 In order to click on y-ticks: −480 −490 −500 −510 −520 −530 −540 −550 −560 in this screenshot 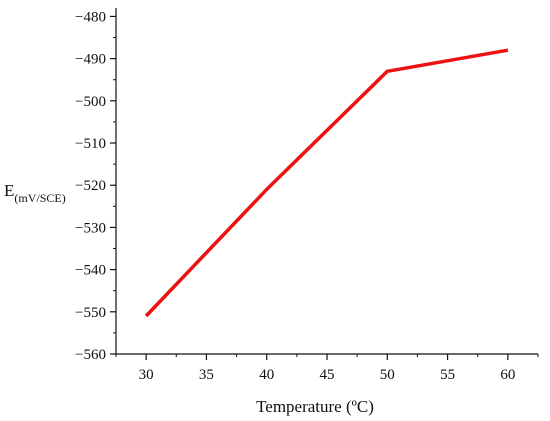, I will do `click(95, 186)`.